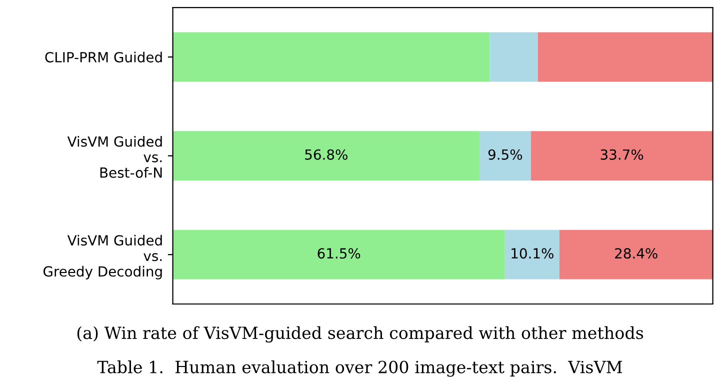 The height and width of the screenshot is (380, 720). I want to click on y-tick-label: VisVM Guided vs. Greedy Decoding, so click(102, 257).